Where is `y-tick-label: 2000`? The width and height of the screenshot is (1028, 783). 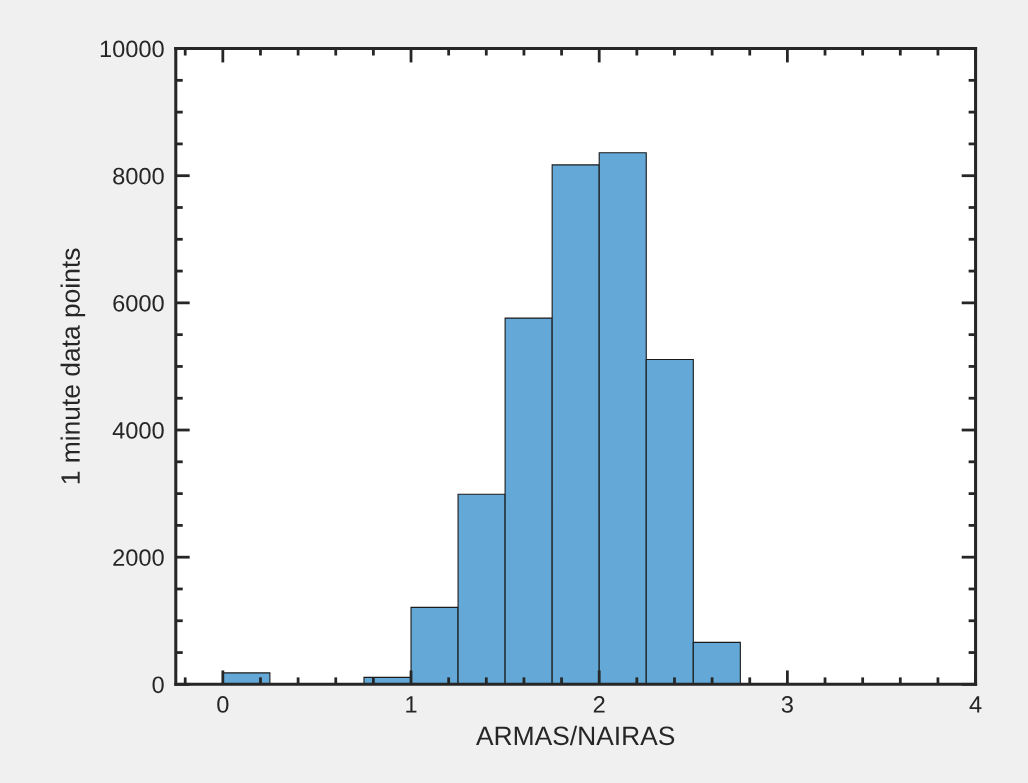
y-tick-label: 2000 is located at coordinates (138, 557).